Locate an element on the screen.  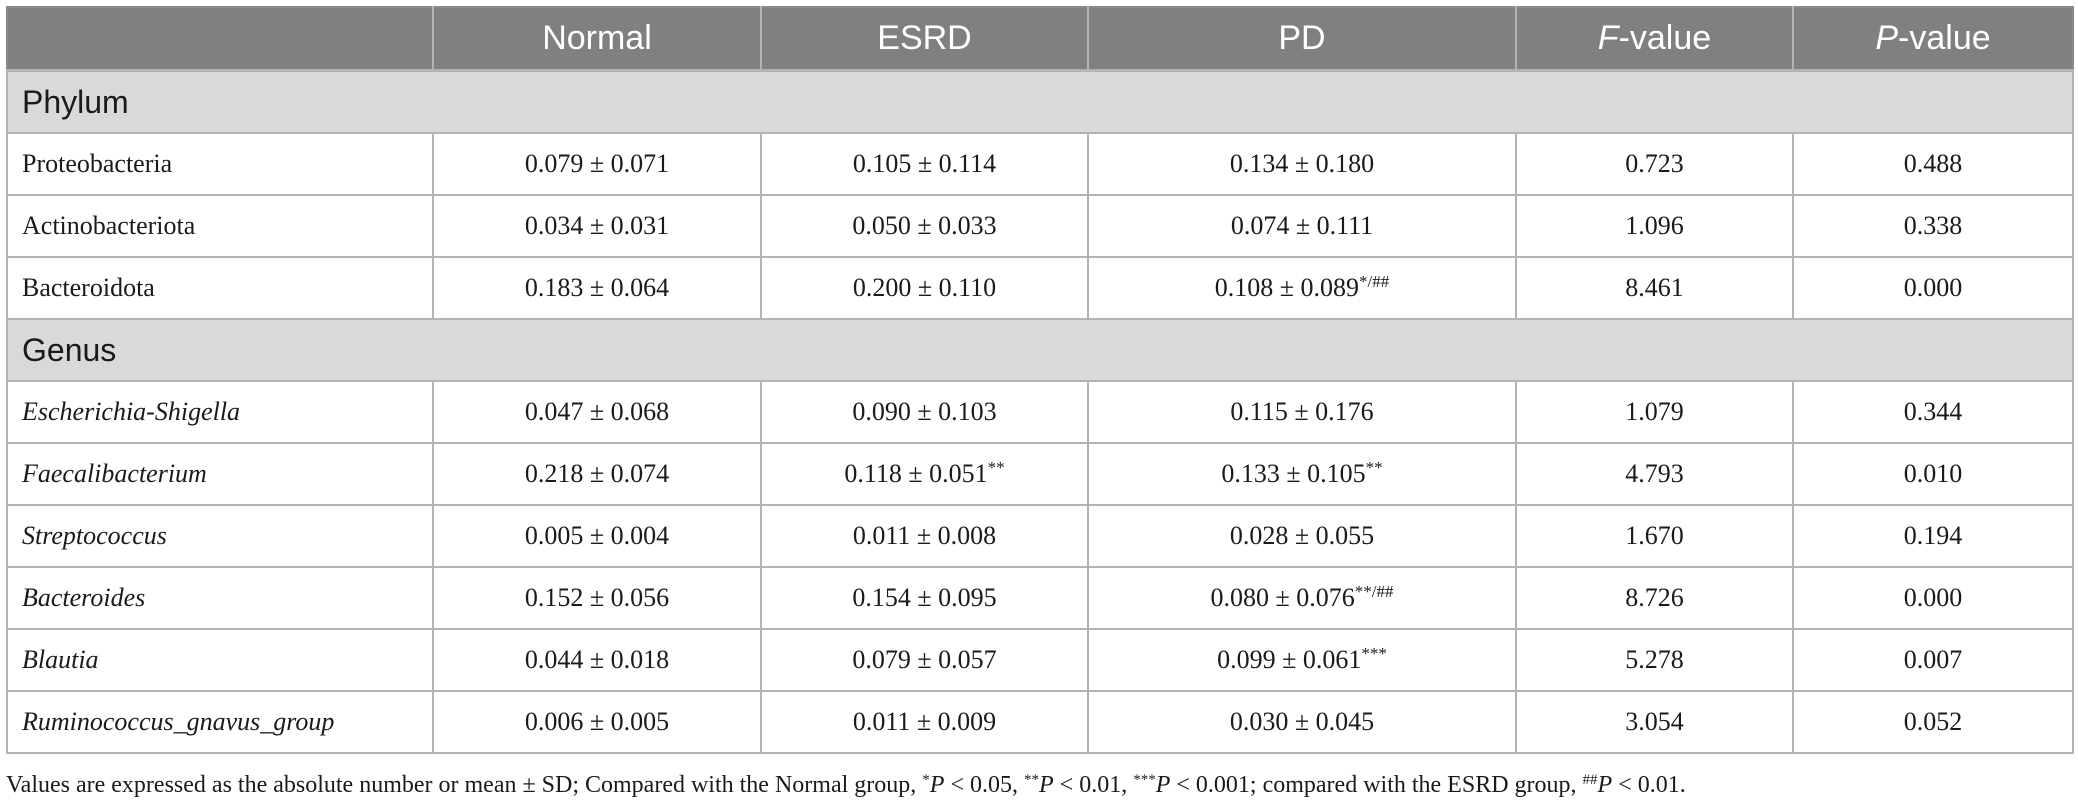
esrd-value-cell: 0.050 ± 0.033 is located at coordinates (924, 226).